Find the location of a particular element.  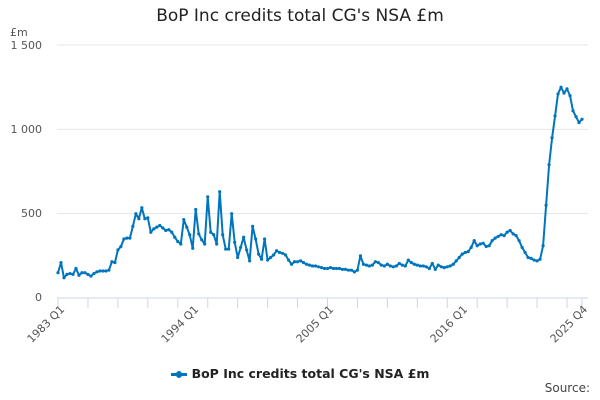

y-tick-0: 0 is located at coordinates (38, 297).